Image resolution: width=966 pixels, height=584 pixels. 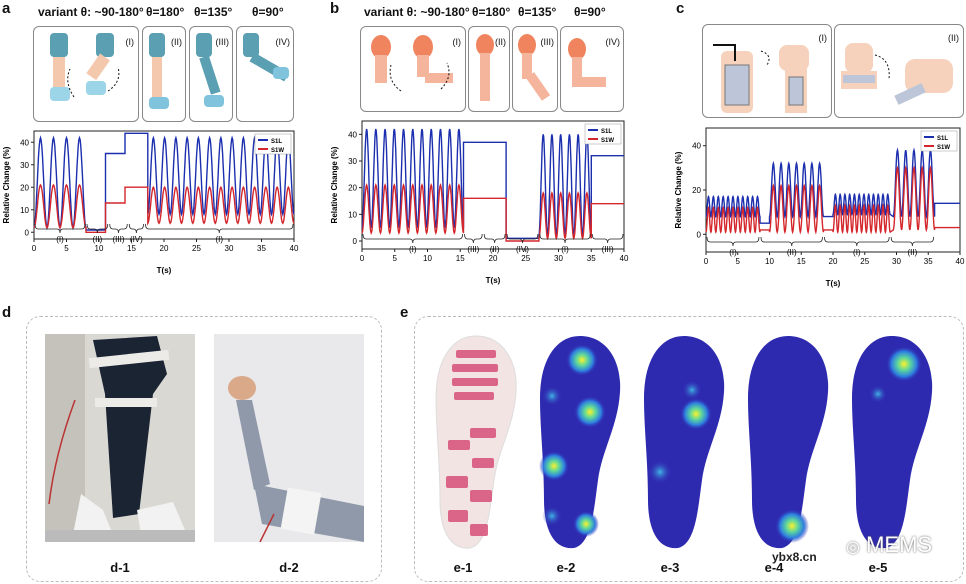 What do you see at coordinates (6, 8) in the screenshot?
I see `panel-label-a: a` at bounding box center [6, 8].